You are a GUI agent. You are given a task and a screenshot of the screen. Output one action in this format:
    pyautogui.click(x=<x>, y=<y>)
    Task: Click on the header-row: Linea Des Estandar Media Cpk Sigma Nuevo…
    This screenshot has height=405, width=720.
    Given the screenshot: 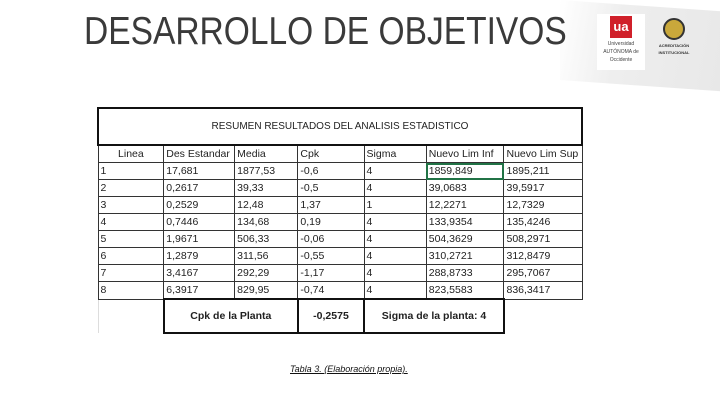 What is the action you would take?
    pyautogui.click(x=340, y=153)
    